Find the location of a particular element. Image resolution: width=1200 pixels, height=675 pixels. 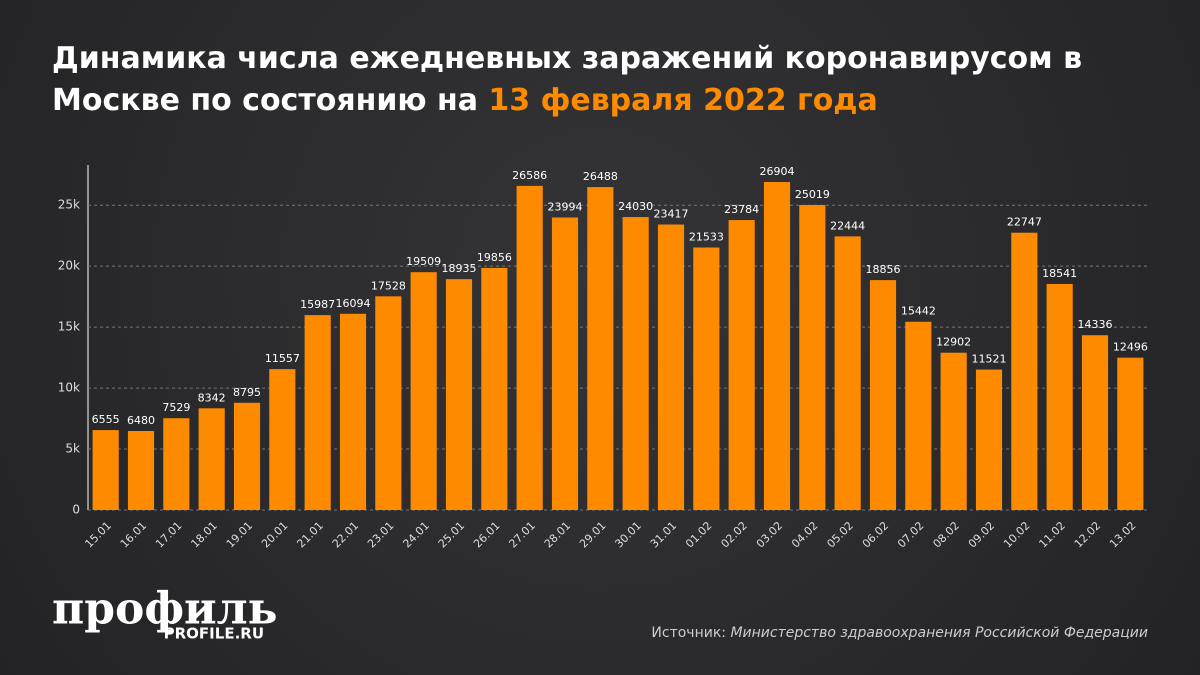

x-tick-label: 13.02 is located at coordinates (1122, 534).